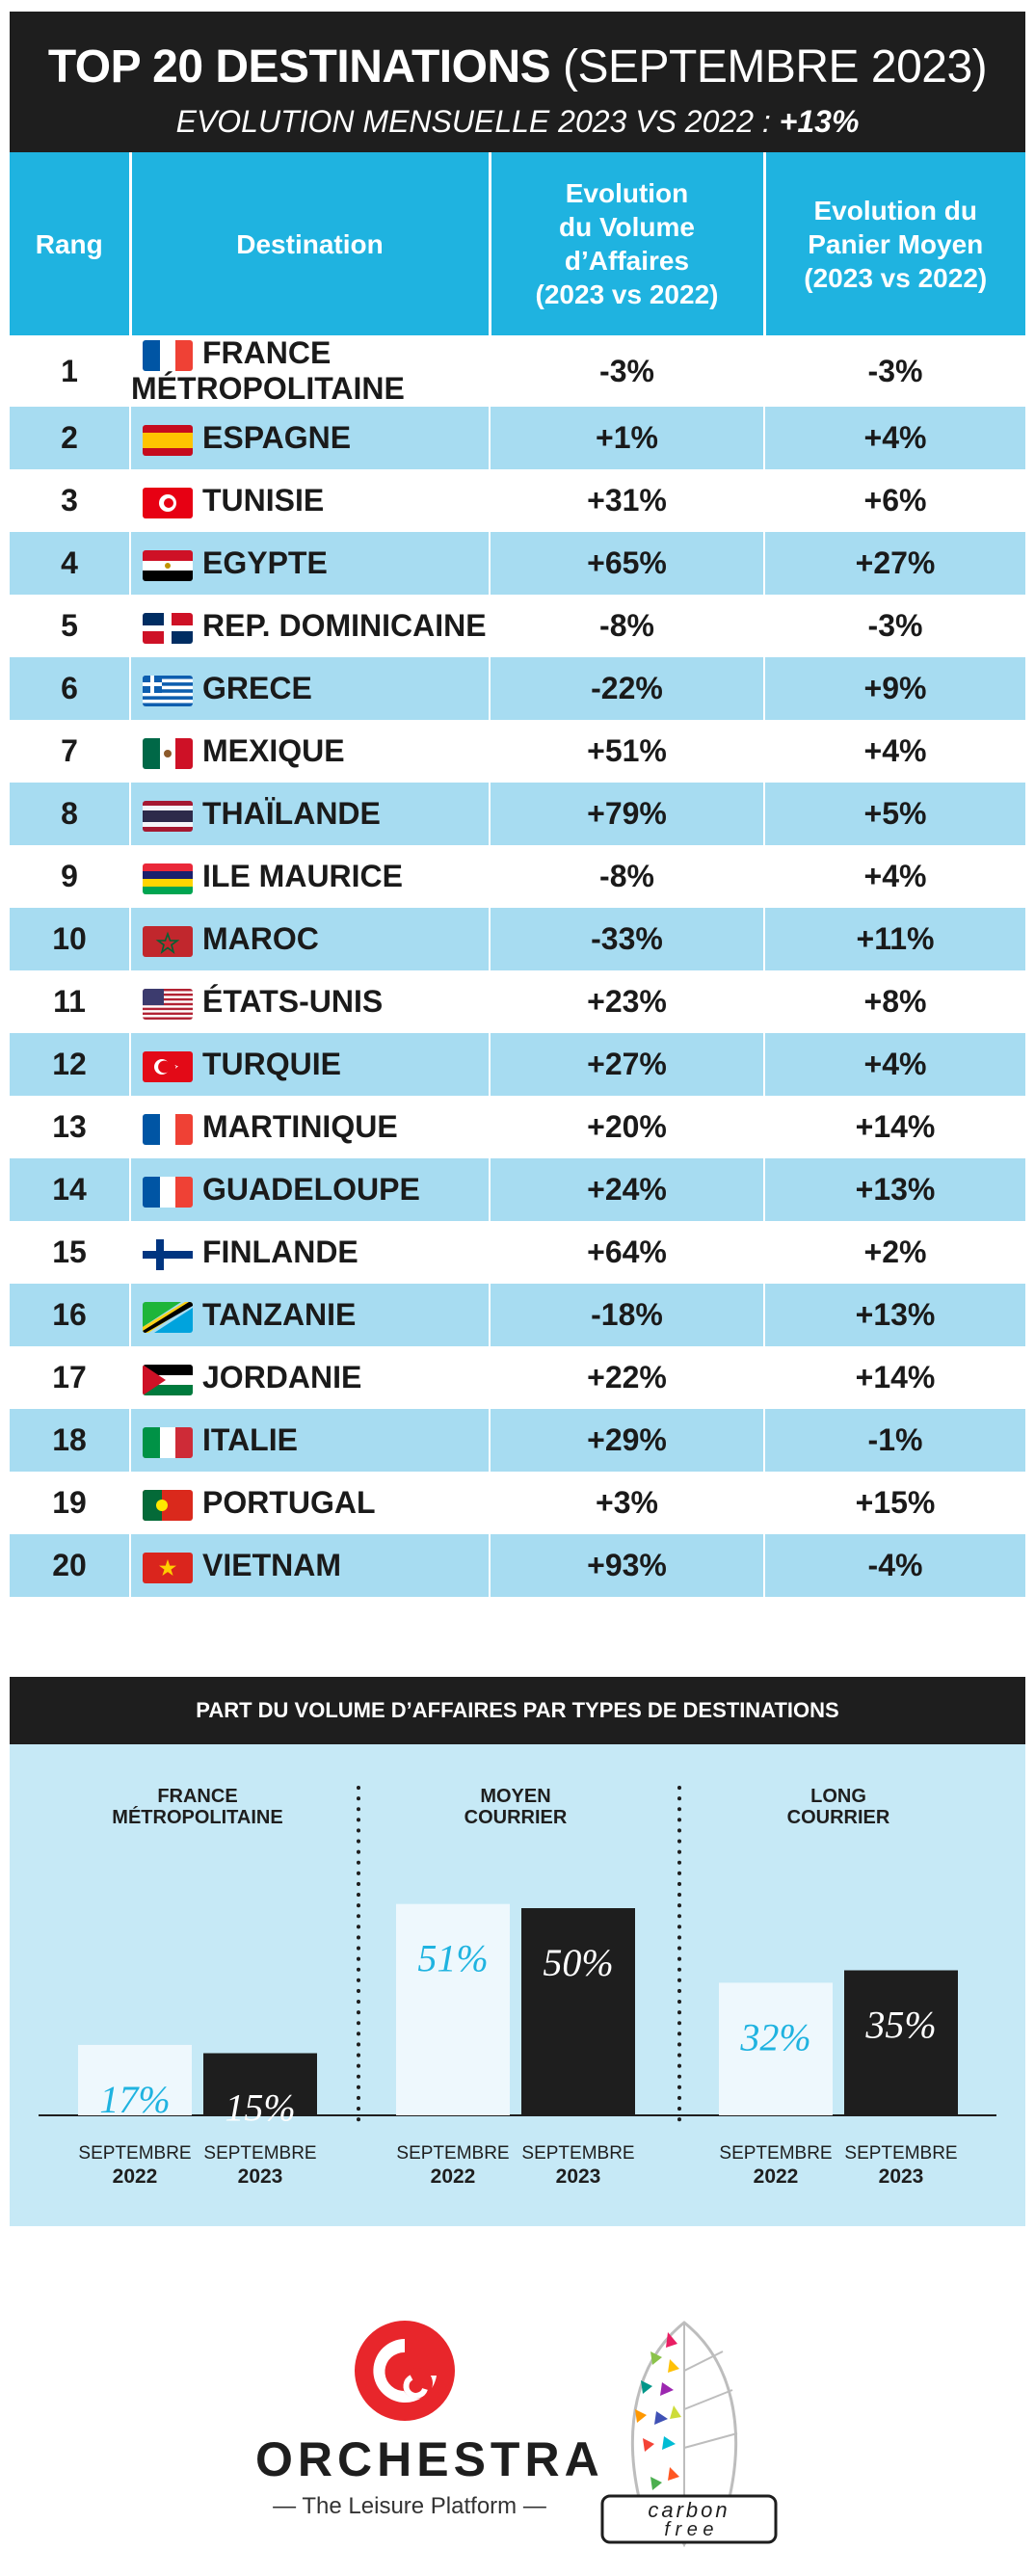 The width and height of the screenshot is (1035, 2576). What do you see at coordinates (628, 1565) in the screenshot?
I see `volume-evolution-cell: +93%` at bounding box center [628, 1565].